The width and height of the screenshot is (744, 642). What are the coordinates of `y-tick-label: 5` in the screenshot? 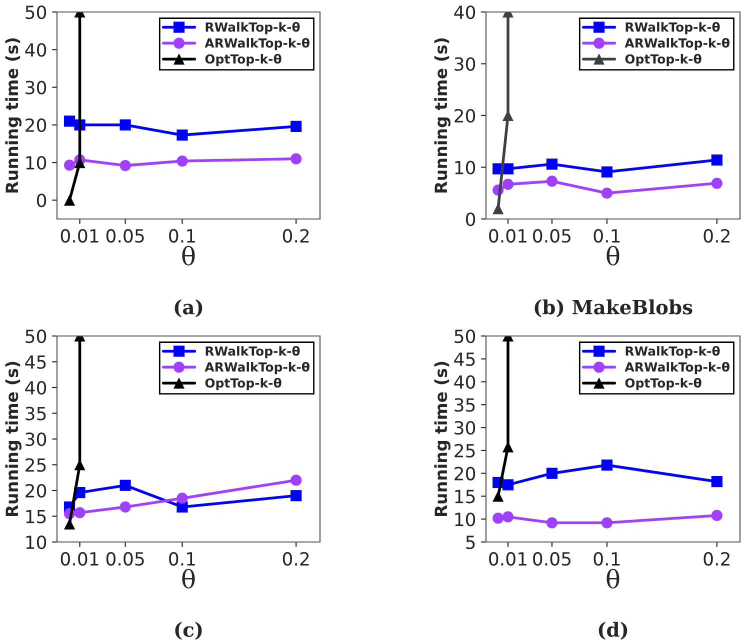 It's located at (470, 543).